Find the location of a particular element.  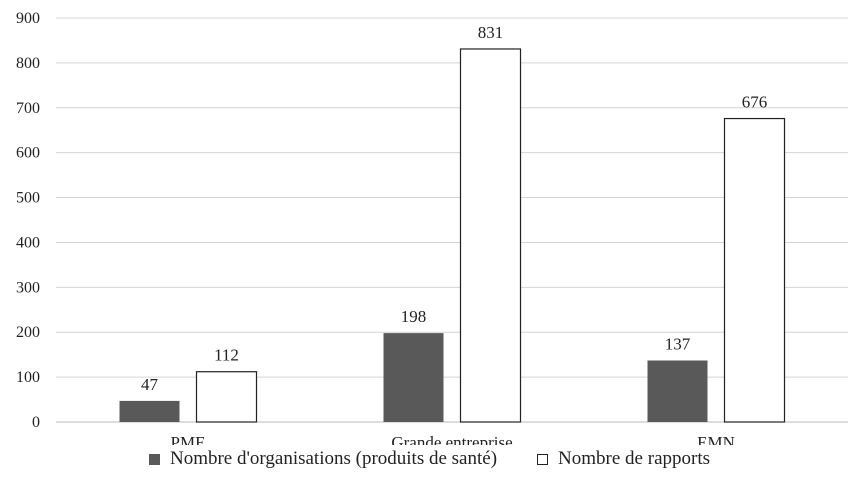

legend-swatch-organisations is located at coordinates (154, 459).